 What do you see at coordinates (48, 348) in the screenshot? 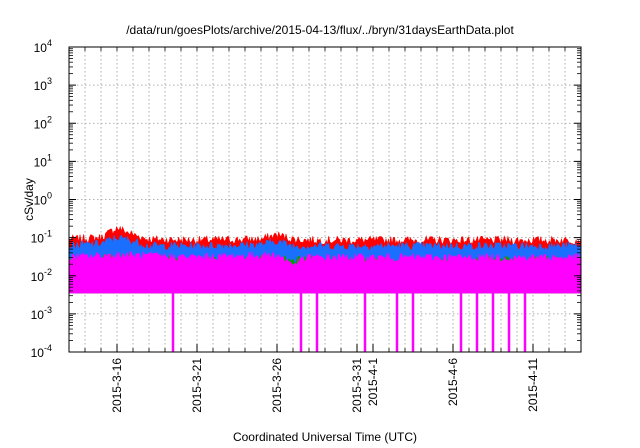
I see `y-tick-exponent: -4` at bounding box center [48, 348].